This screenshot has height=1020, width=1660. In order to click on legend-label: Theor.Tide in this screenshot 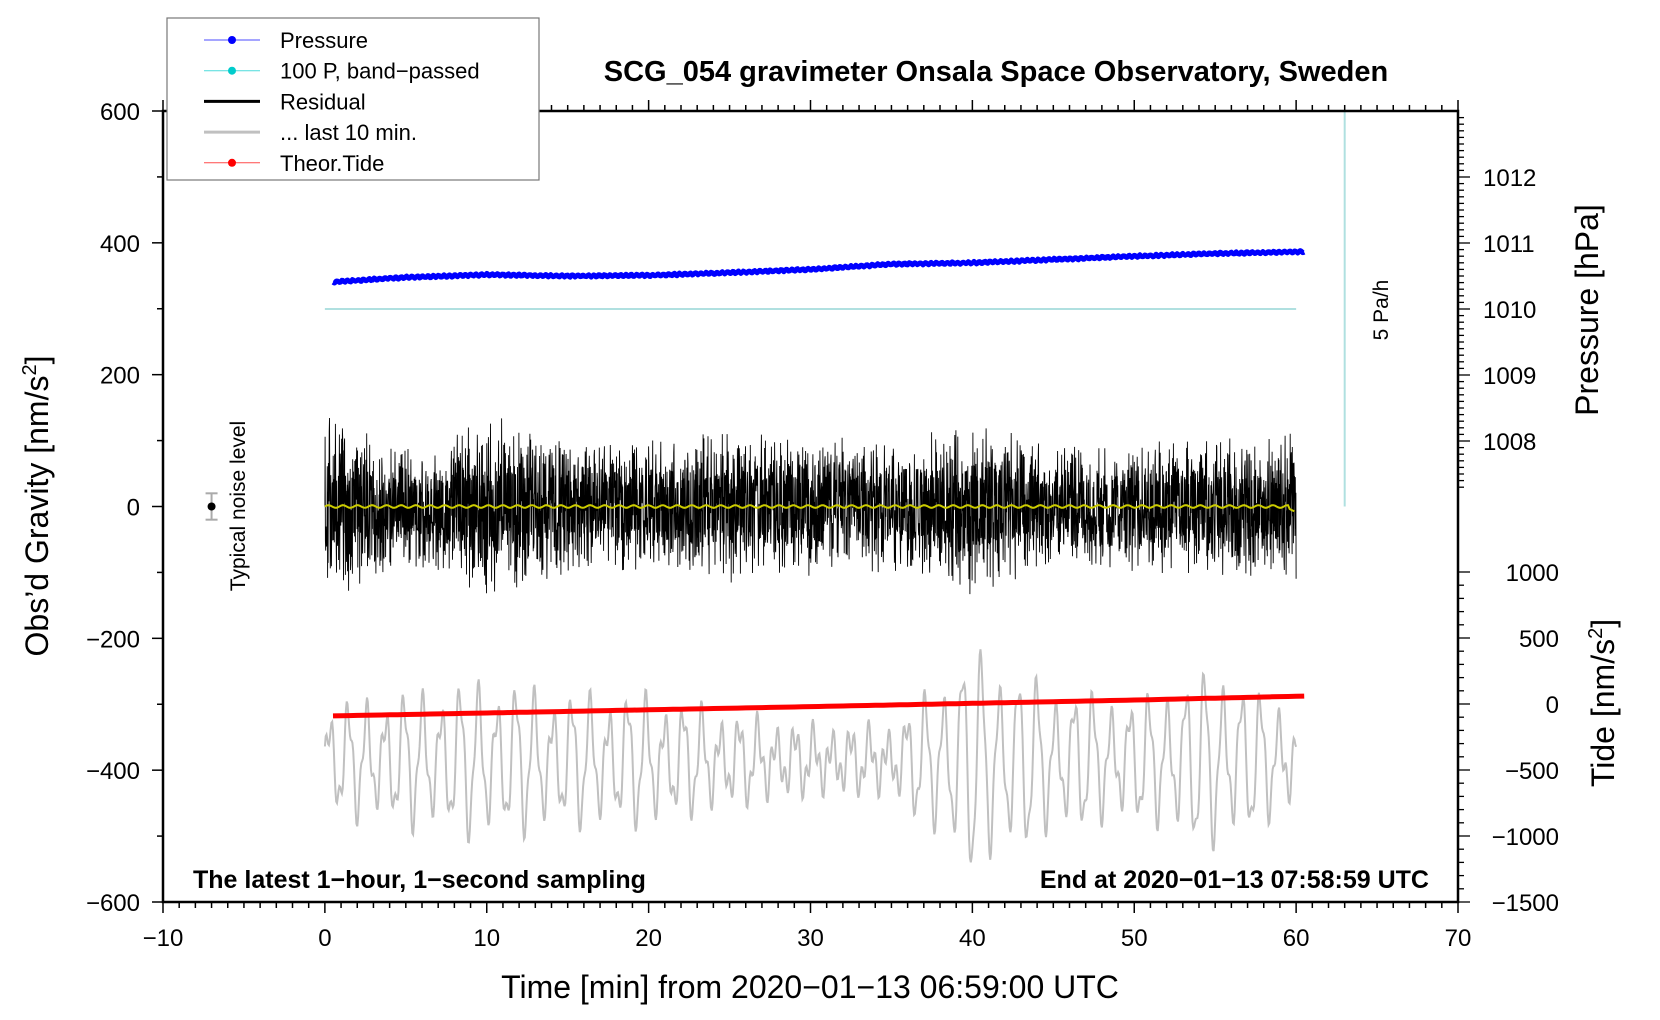, I will do `click(332, 163)`.